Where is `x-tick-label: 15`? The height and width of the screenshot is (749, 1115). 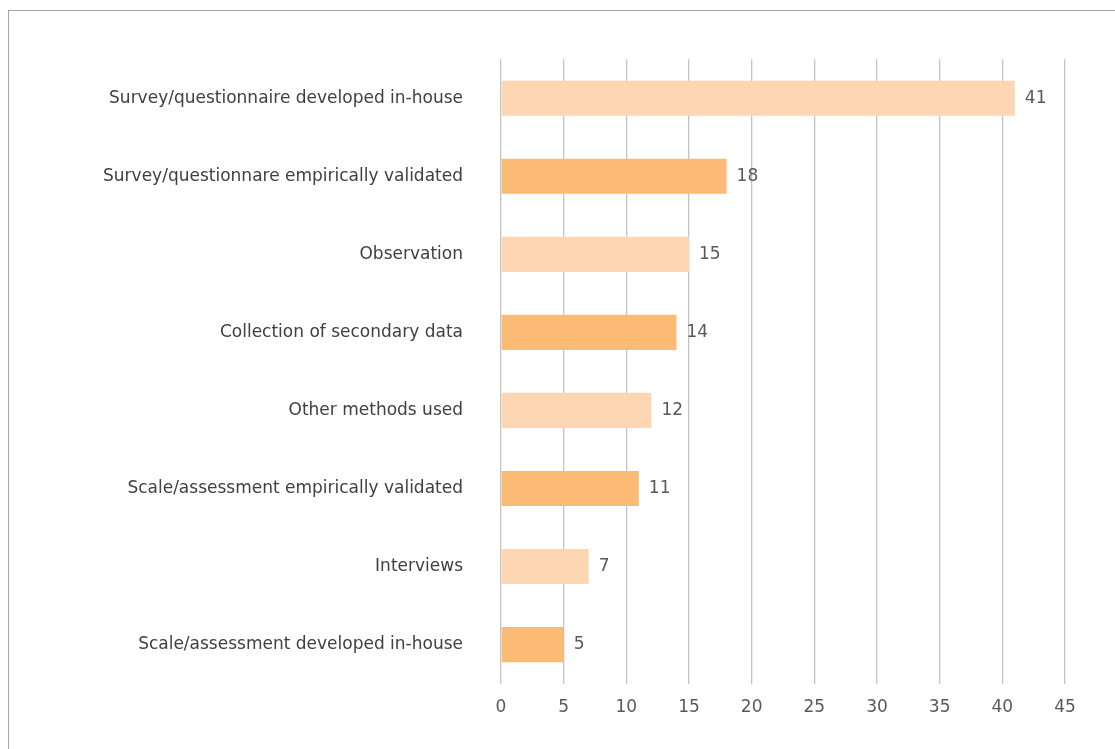
x-tick-label: 15 is located at coordinates (689, 706).